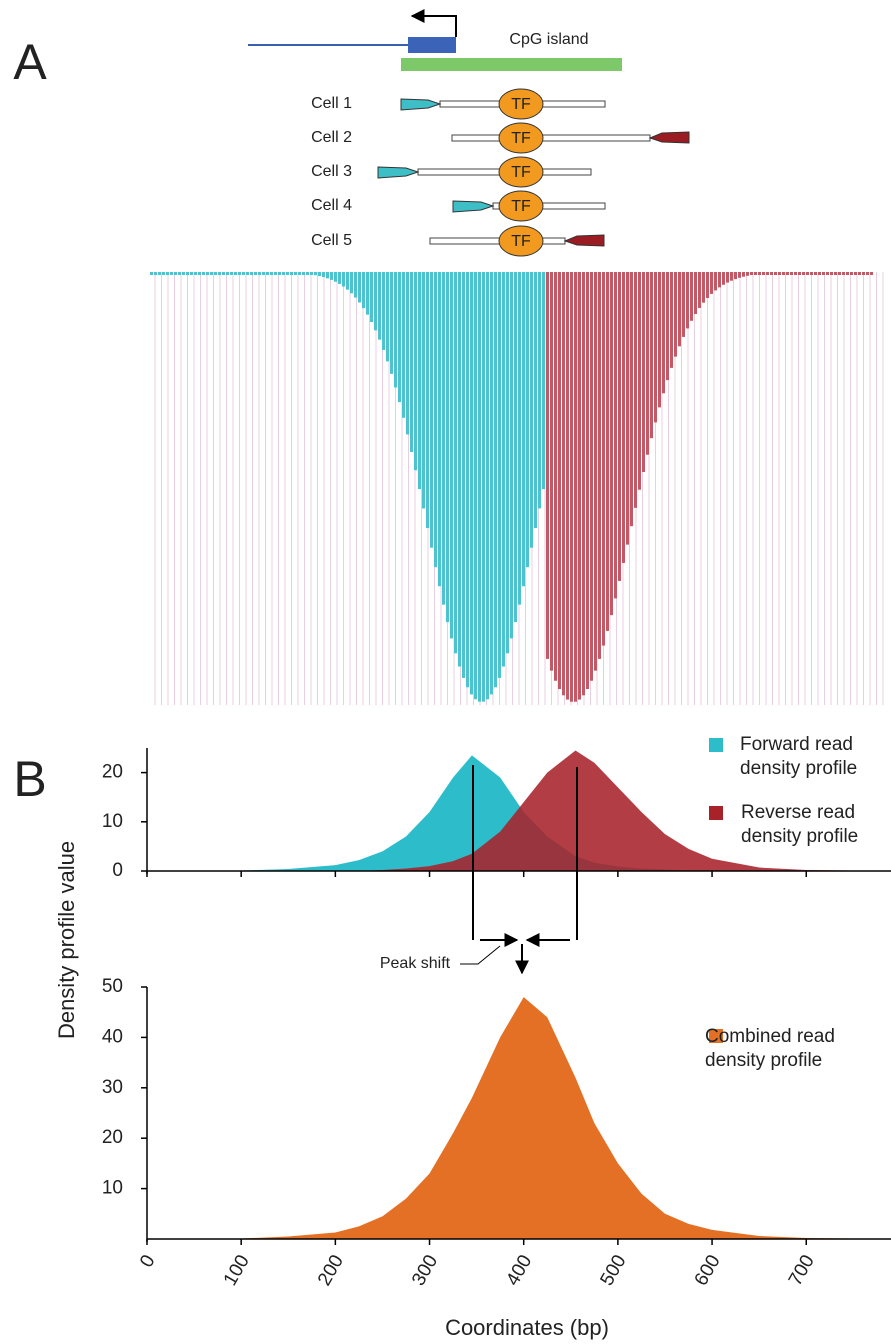 Image resolution: width=891 pixels, height=1344 pixels. What do you see at coordinates (30, 62) in the screenshot?
I see `panel-label: A` at bounding box center [30, 62].